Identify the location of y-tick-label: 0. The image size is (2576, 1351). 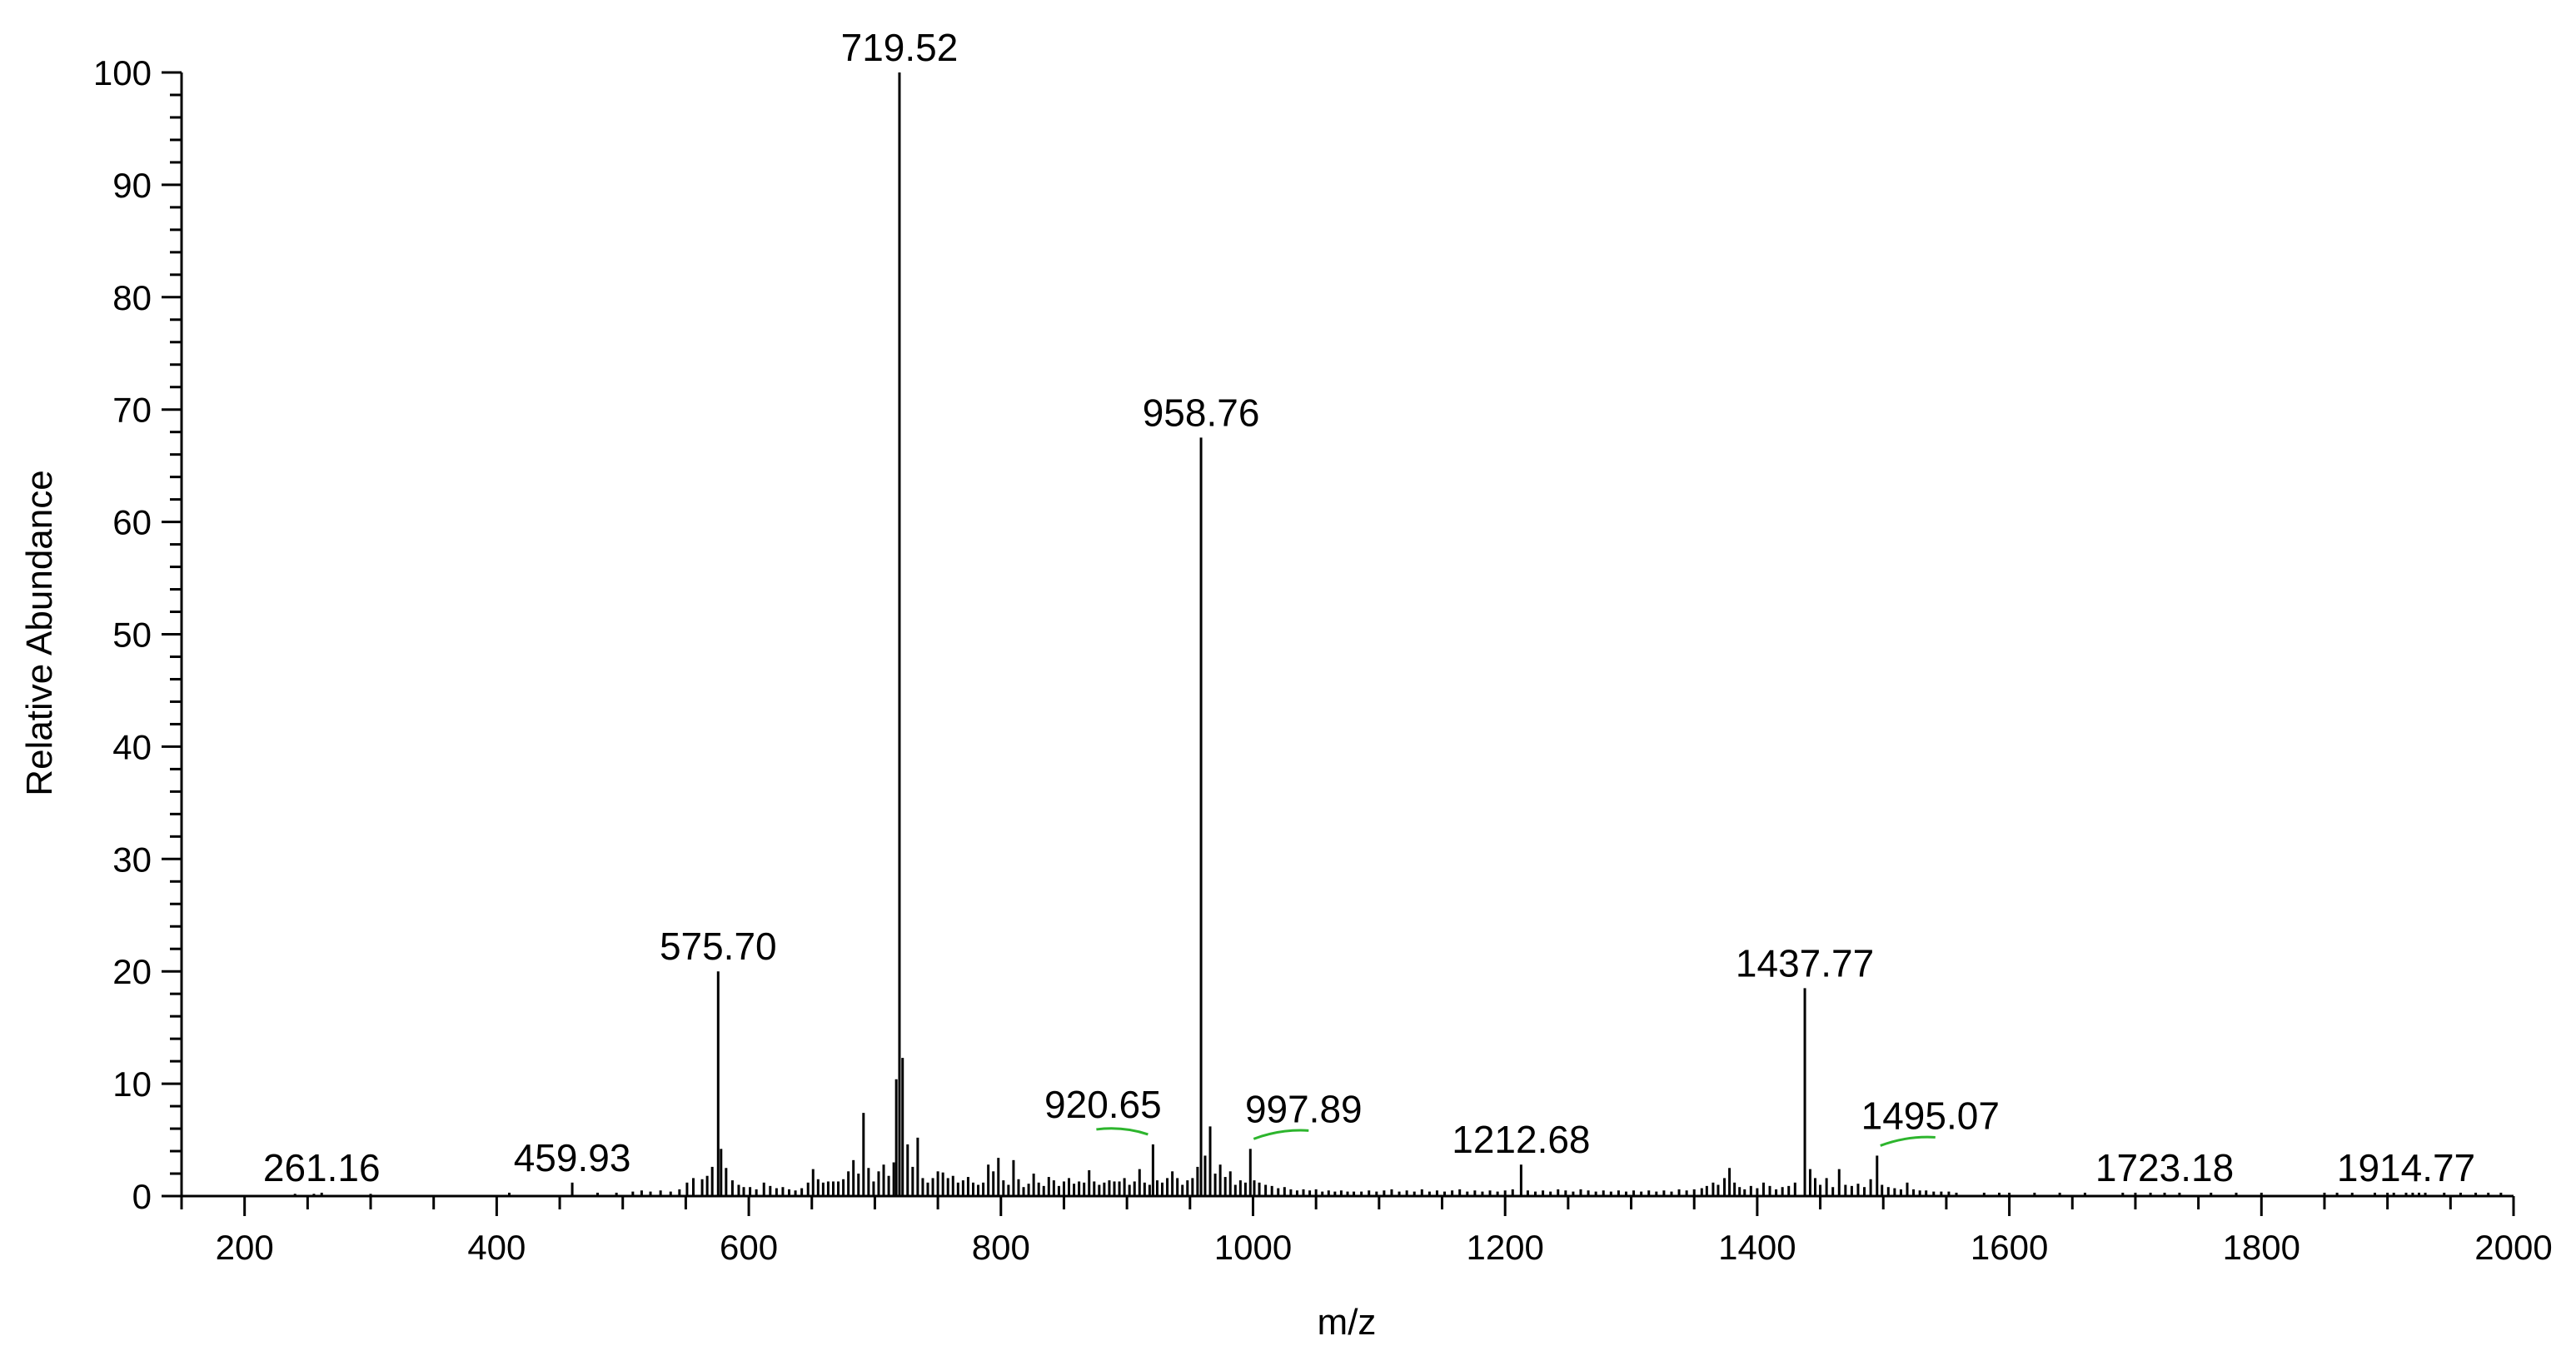
(142, 1197).